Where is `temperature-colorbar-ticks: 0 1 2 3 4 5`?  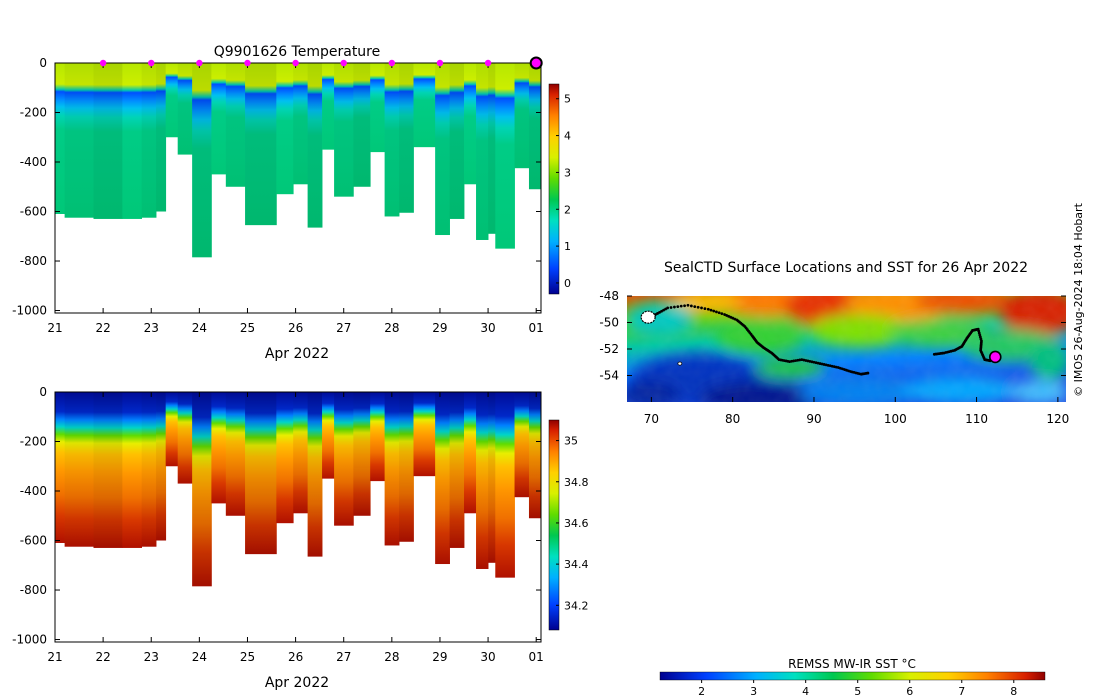
temperature-colorbar-ticks: 0 1 2 3 4 5 is located at coordinates (563, 191).